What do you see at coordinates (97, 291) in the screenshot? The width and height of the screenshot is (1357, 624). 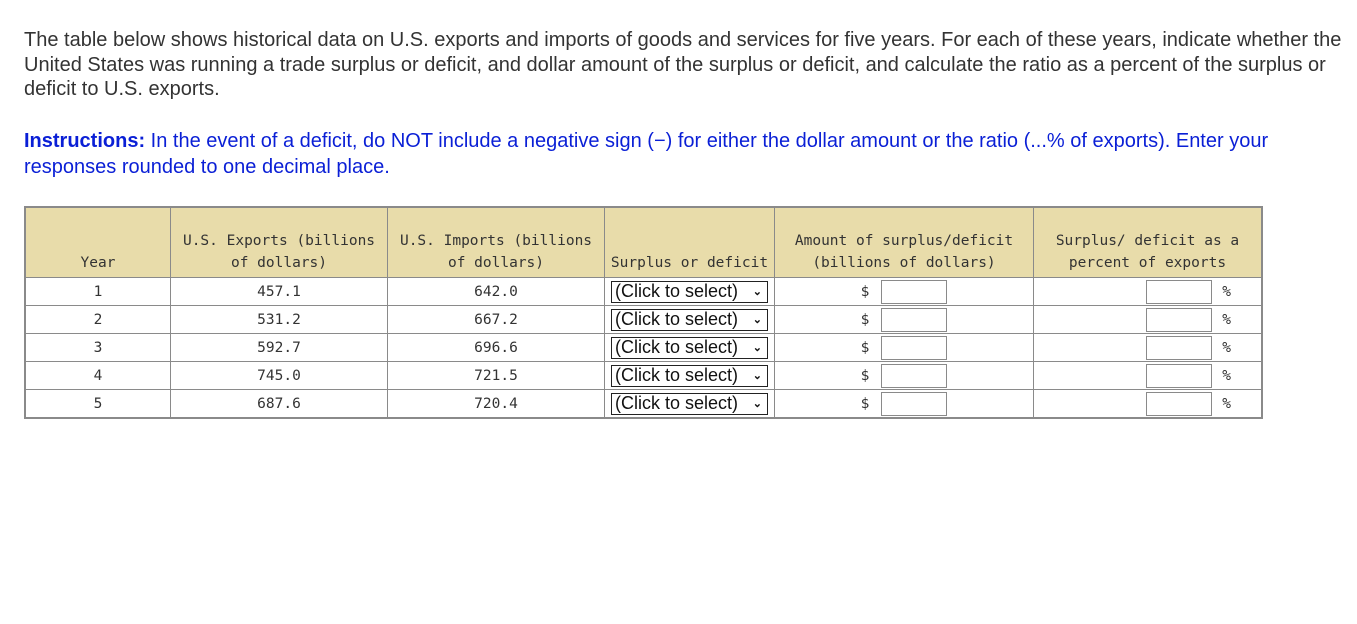 I see `year-cell: 1` at bounding box center [97, 291].